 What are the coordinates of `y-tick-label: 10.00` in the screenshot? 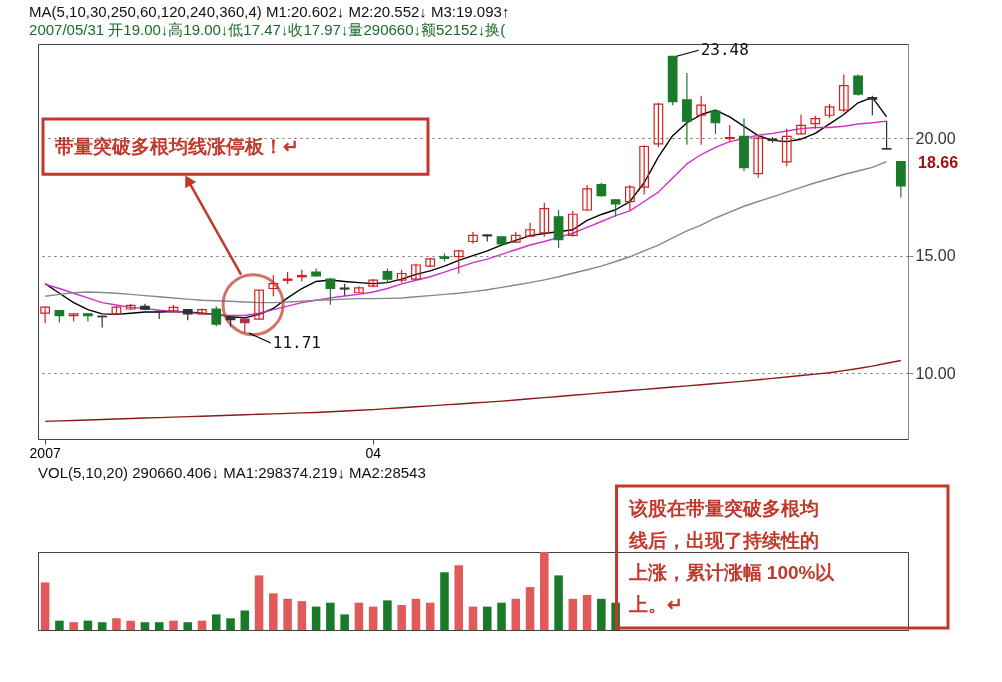 It's located at (935, 373).